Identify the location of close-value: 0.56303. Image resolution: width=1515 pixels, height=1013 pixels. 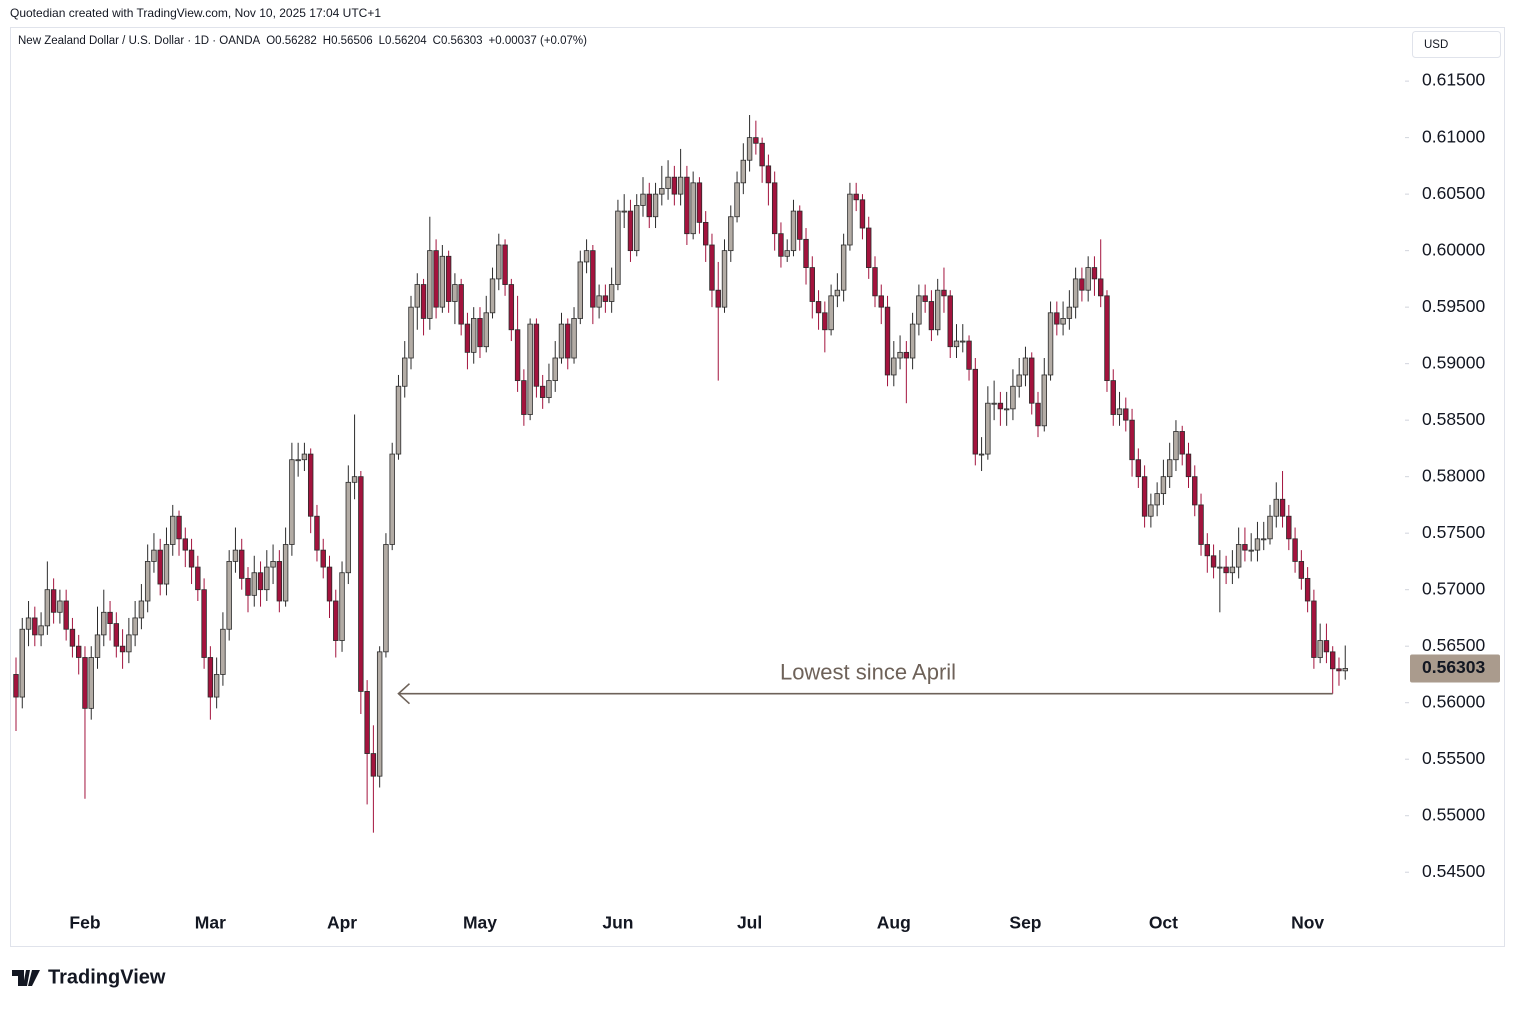
(462, 41).